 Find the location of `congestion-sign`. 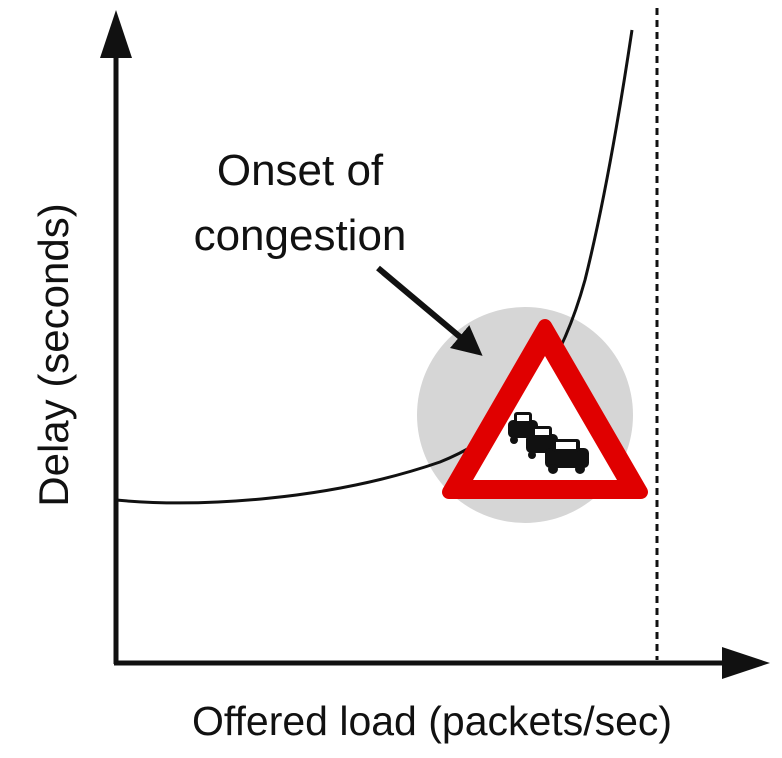

congestion-sign is located at coordinates (545, 409).